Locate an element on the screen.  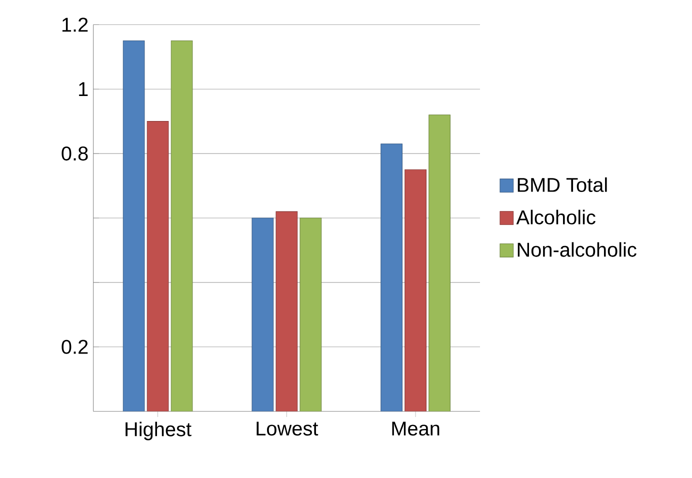
y-tick-label: 1.2 is located at coordinates (75, 25).